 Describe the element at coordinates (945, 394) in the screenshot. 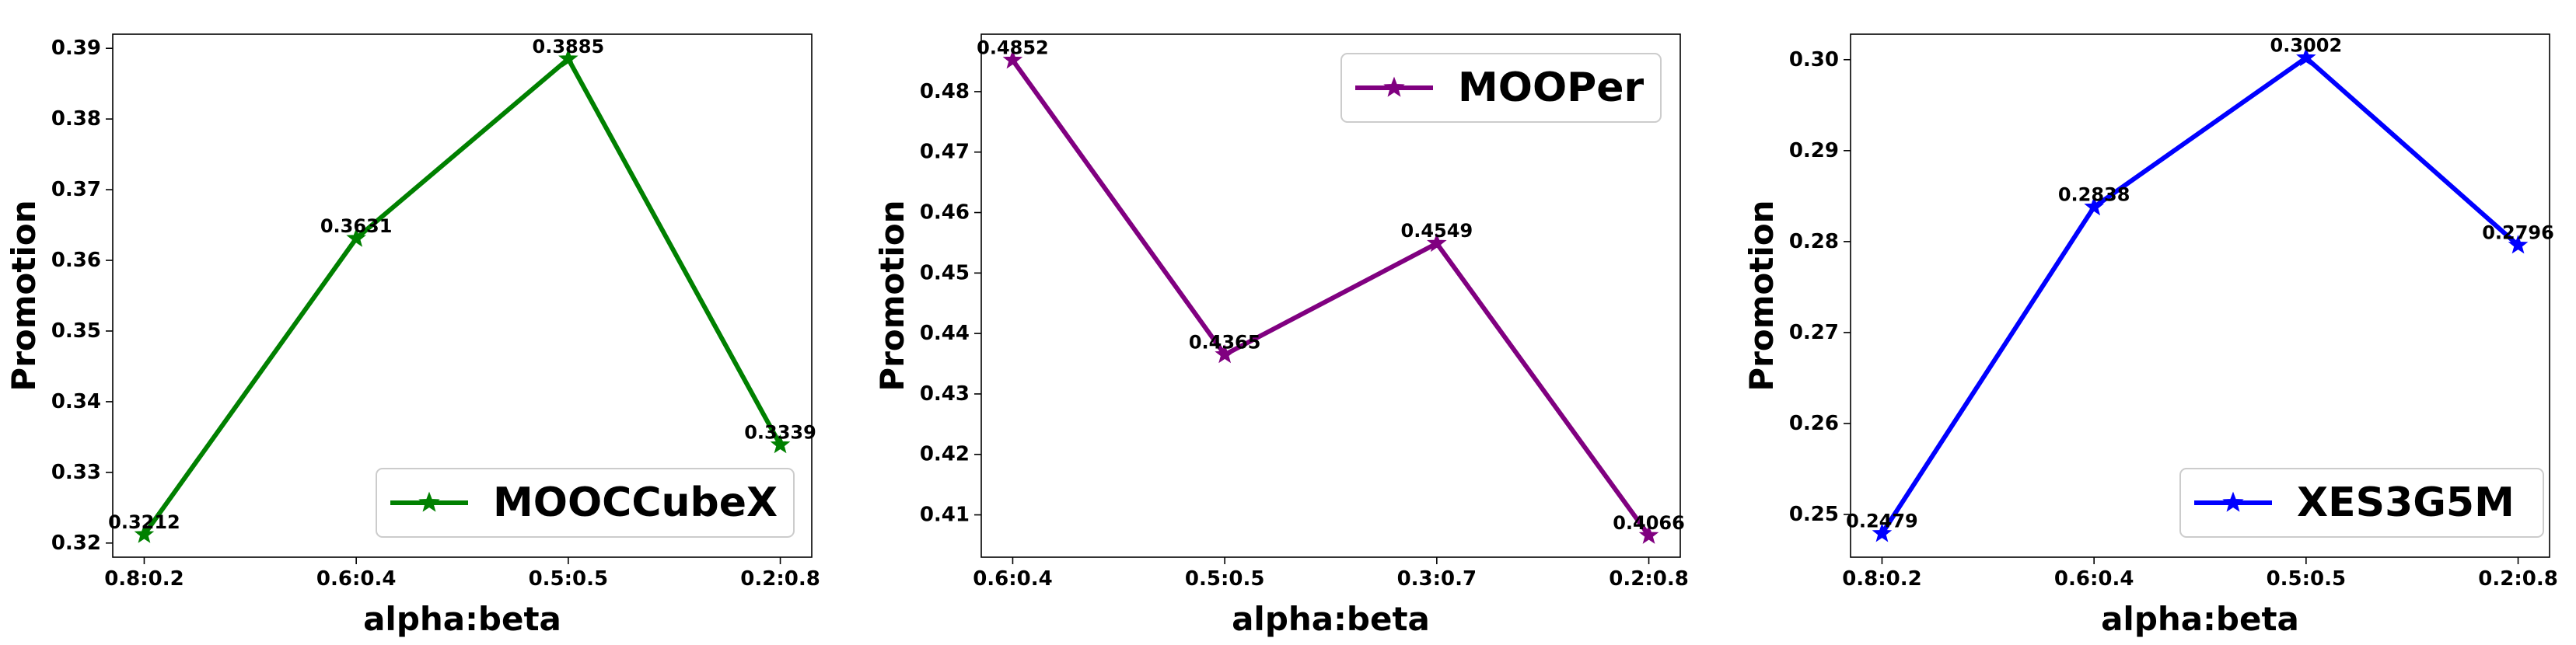

I see `y-tick-label: 0.43` at that location.